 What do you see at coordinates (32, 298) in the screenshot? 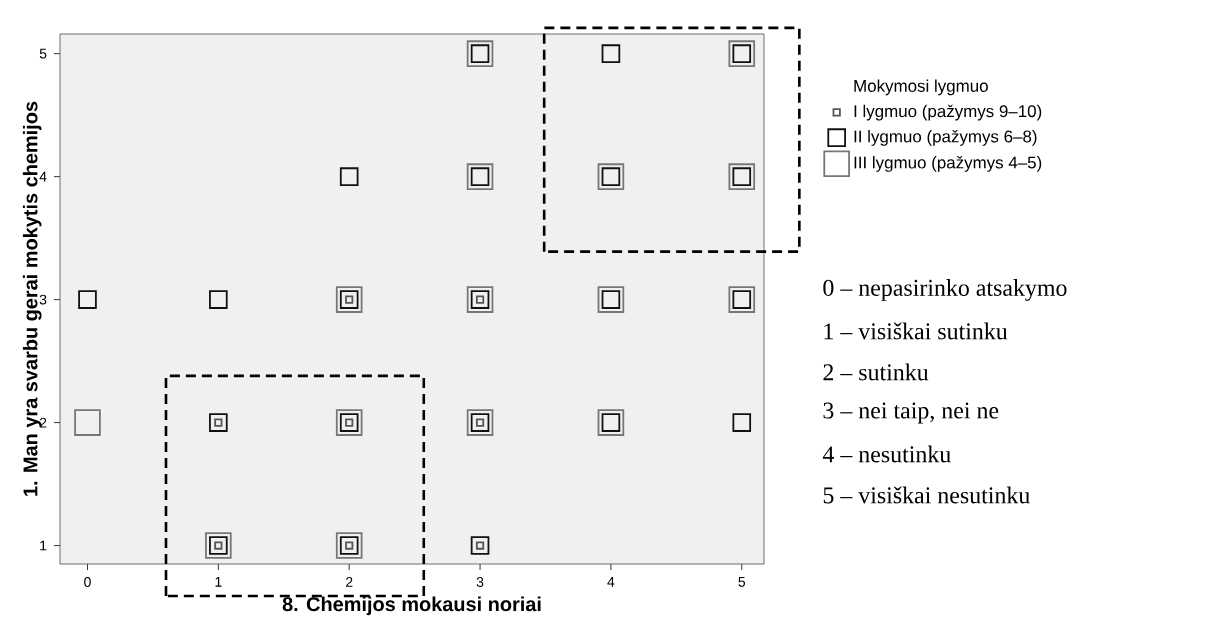
I see `y-axis-title: 1. Man yra svarbu gerai mokytis chemijos` at bounding box center [32, 298].